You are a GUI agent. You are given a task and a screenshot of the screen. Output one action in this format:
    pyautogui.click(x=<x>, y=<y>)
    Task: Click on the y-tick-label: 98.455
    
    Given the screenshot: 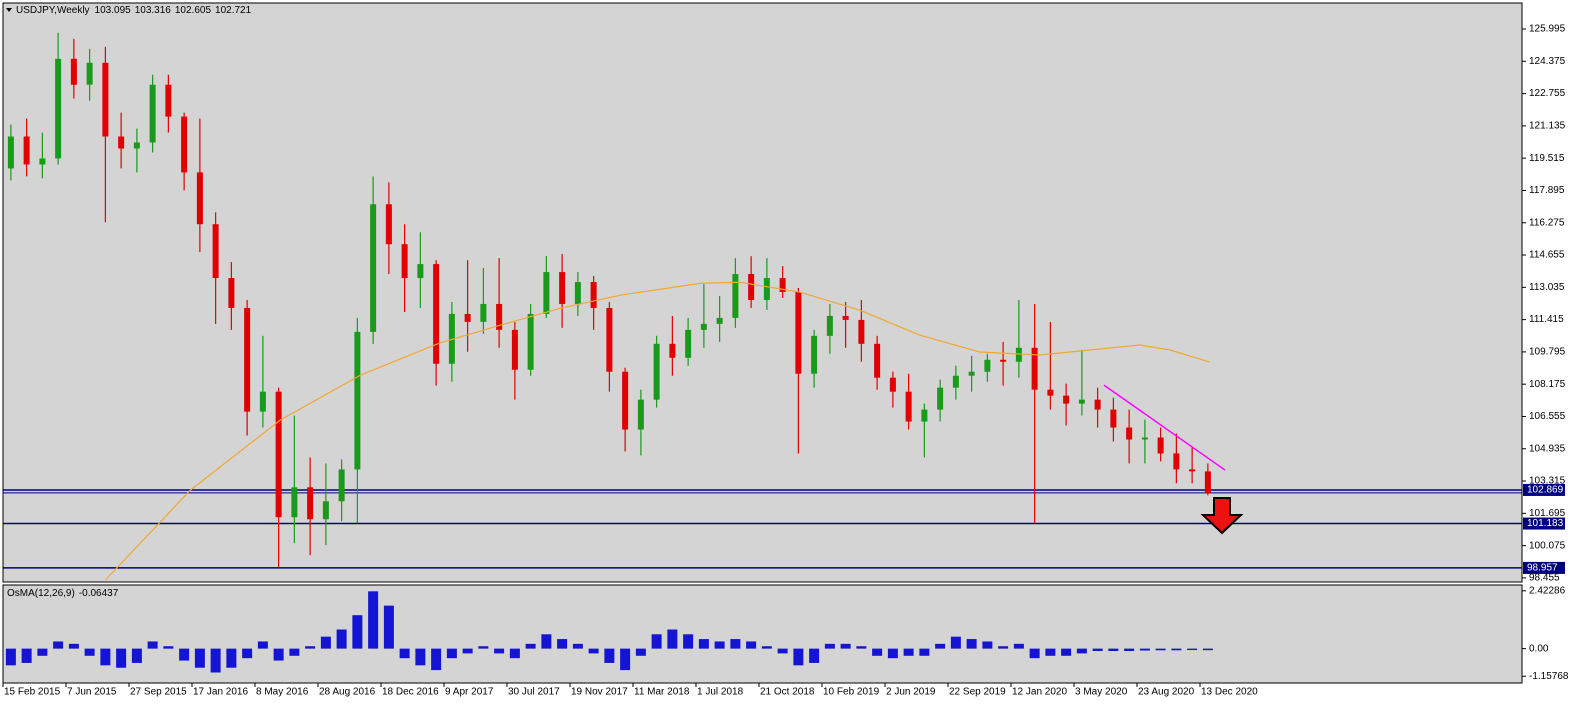 What is the action you would take?
    pyautogui.click(x=1544, y=578)
    